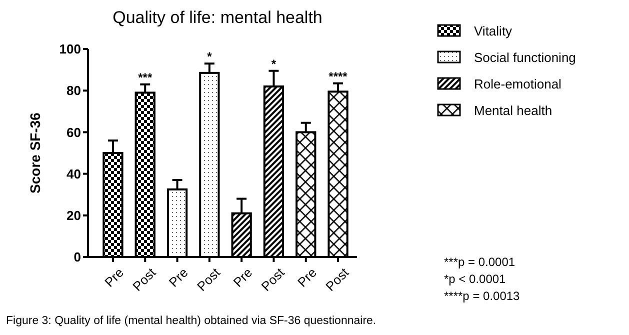 The image size is (629, 335). I want to click on y-axis-title: Score SF-36, so click(35, 153).